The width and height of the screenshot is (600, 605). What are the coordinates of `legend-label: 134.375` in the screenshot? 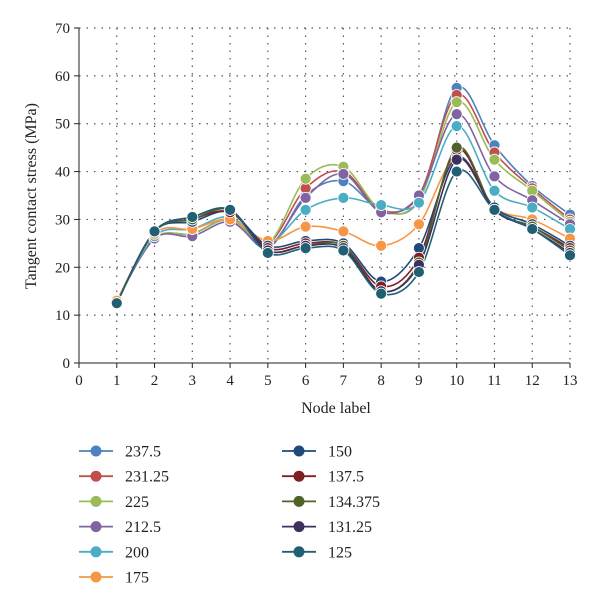 It's located at (354, 502).